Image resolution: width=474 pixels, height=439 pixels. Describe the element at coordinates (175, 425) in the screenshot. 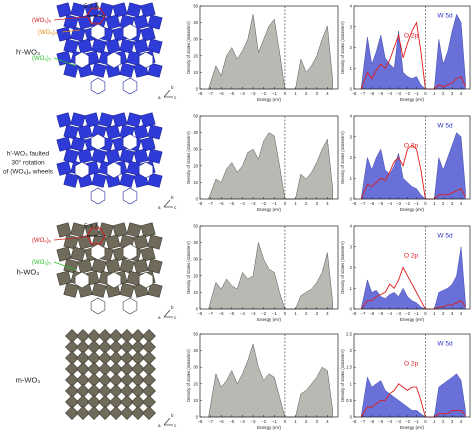

I see `axis-c-label: c` at that location.